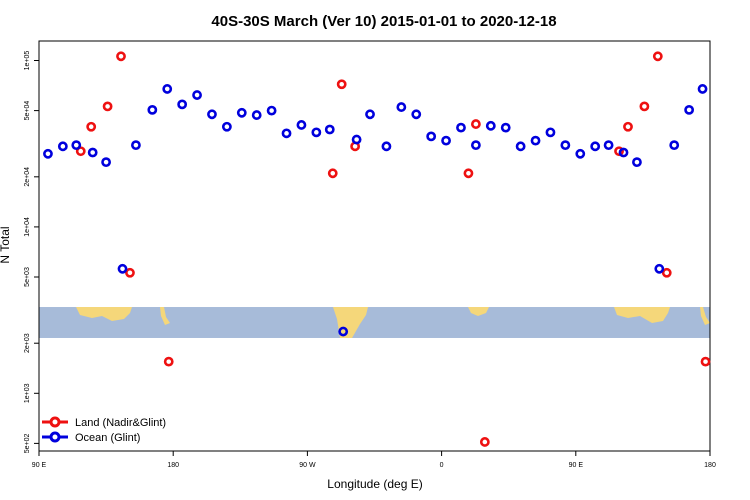 The height and width of the screenshot is (500, 750). I want to click on legend-label-ocean: Ocean (Glint), so click(107, 438).